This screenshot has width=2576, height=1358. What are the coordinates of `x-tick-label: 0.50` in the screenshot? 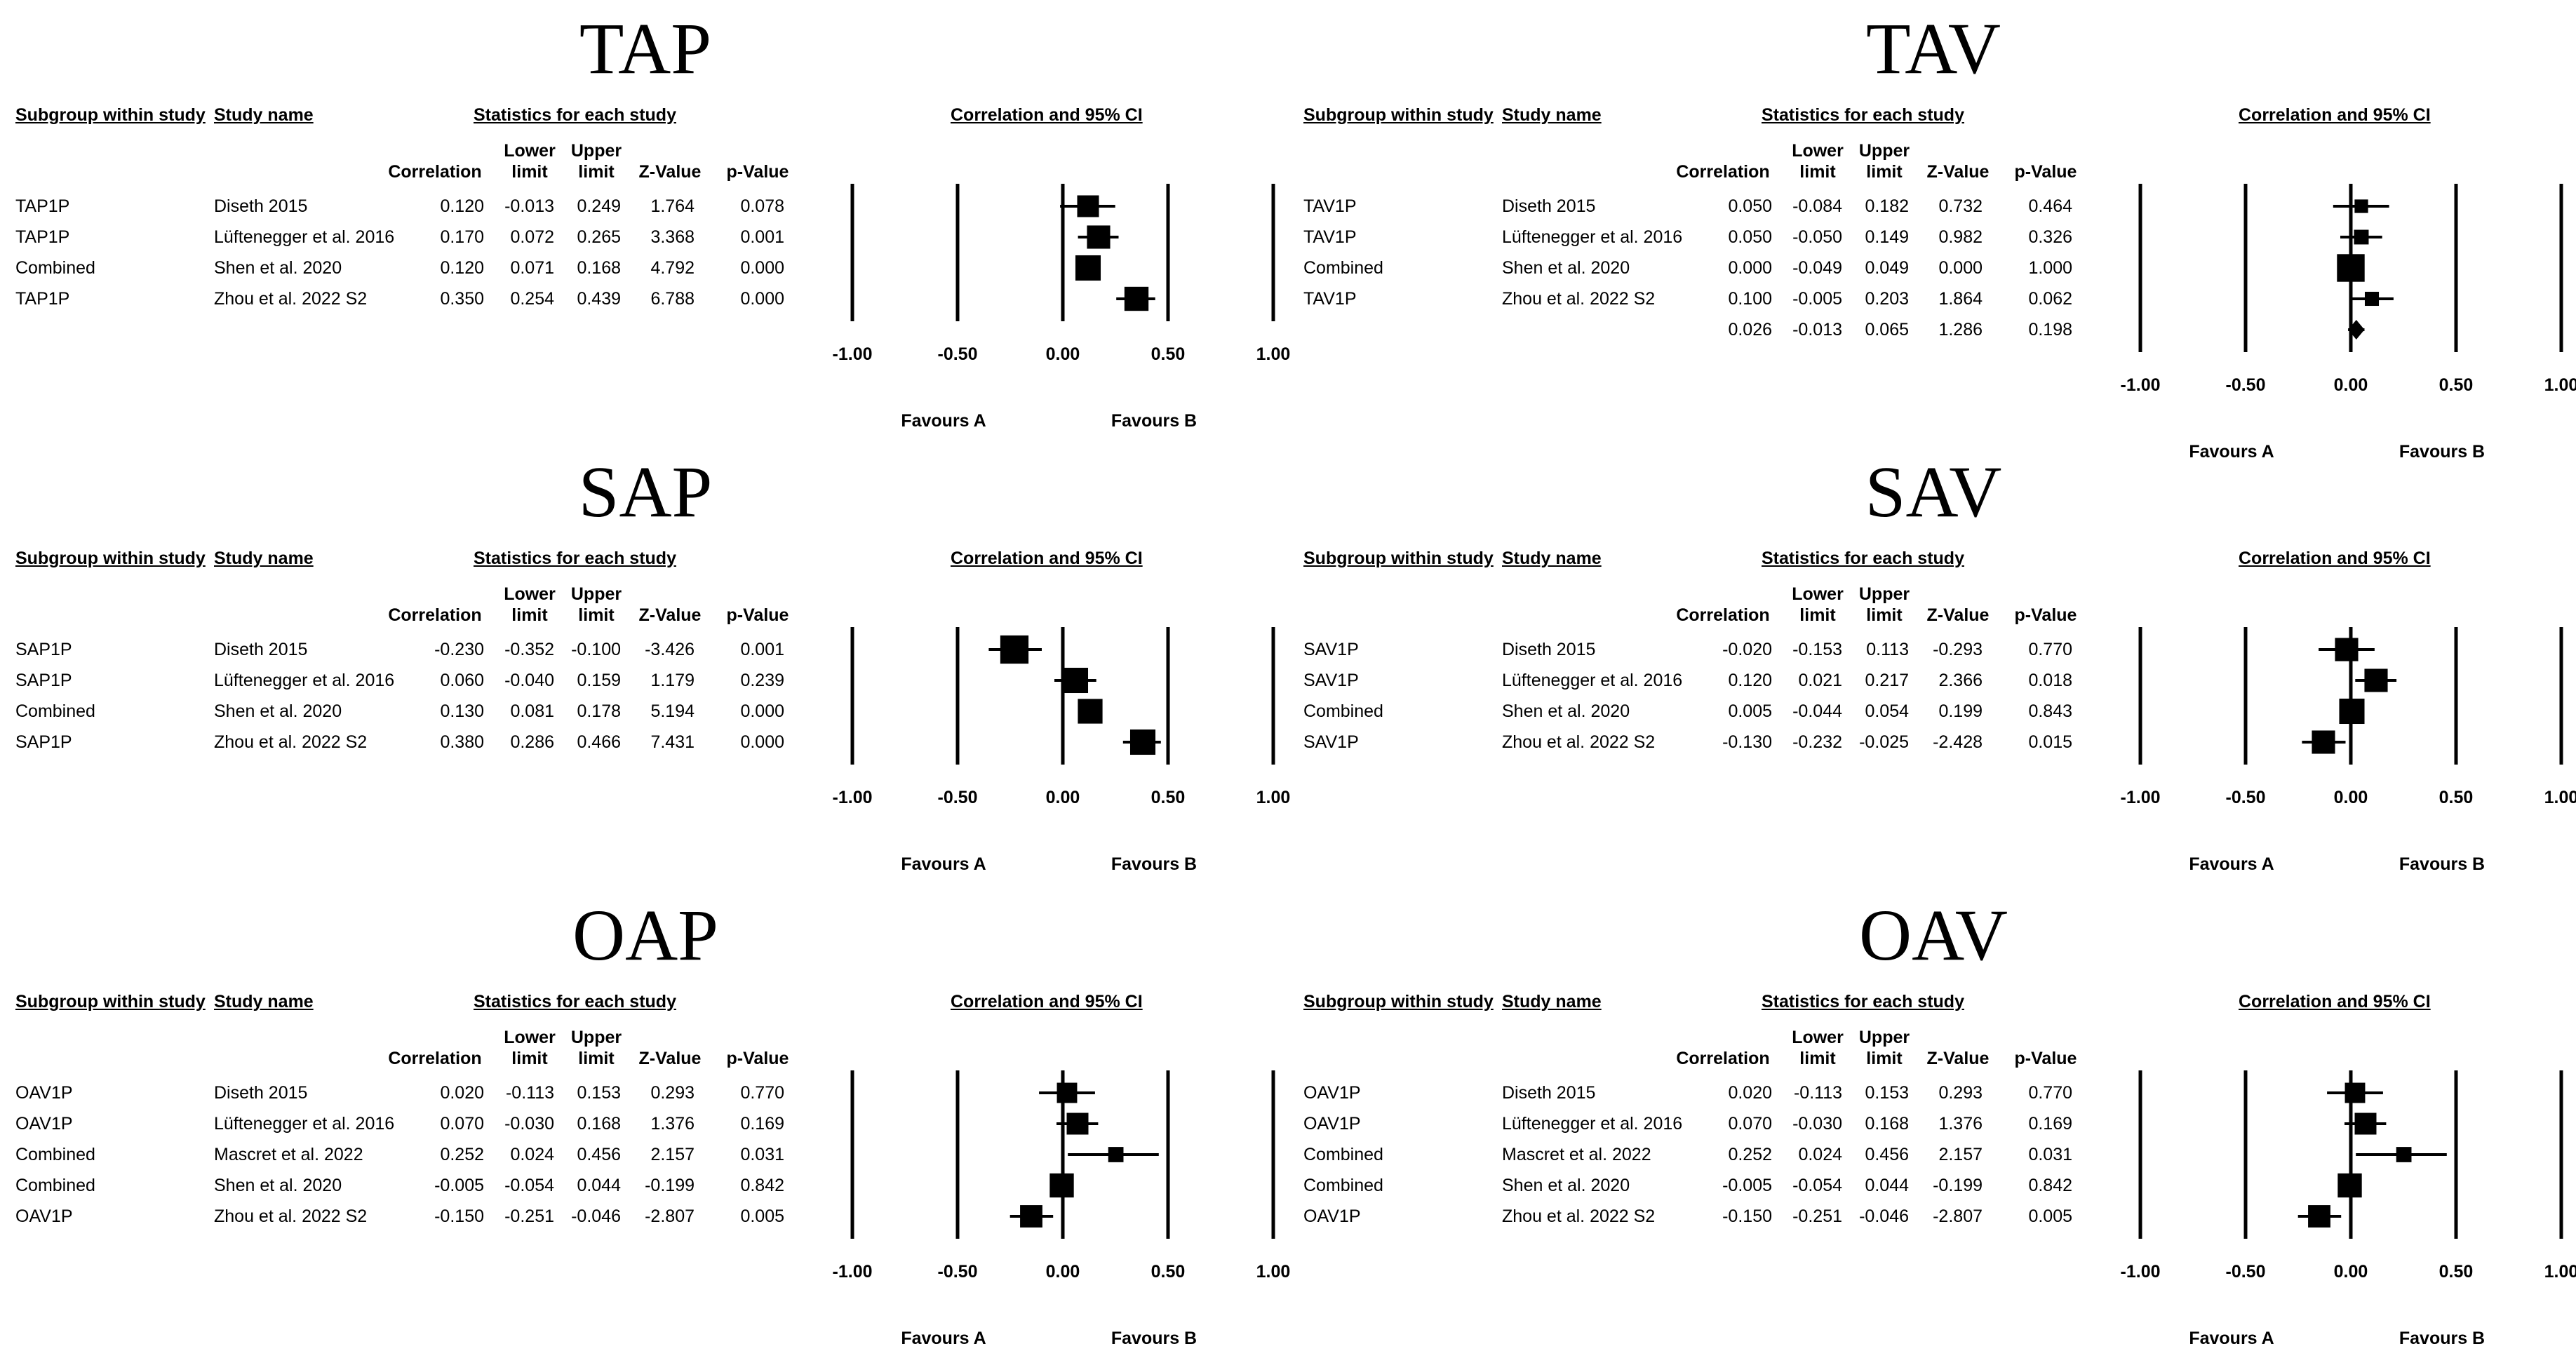 It's located at (1168, 798).